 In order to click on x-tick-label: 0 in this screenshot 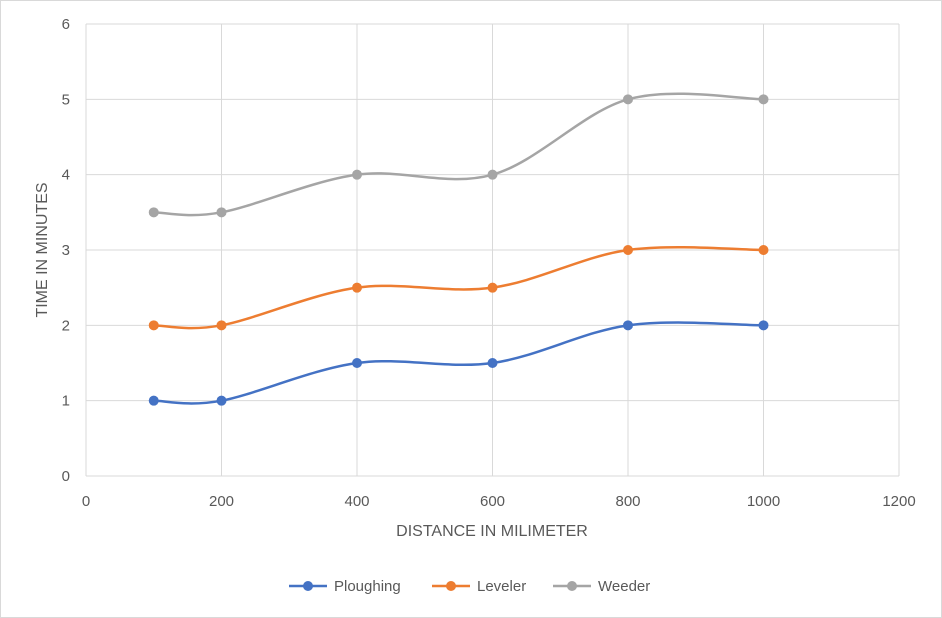, I will do `click(86, 501)`.